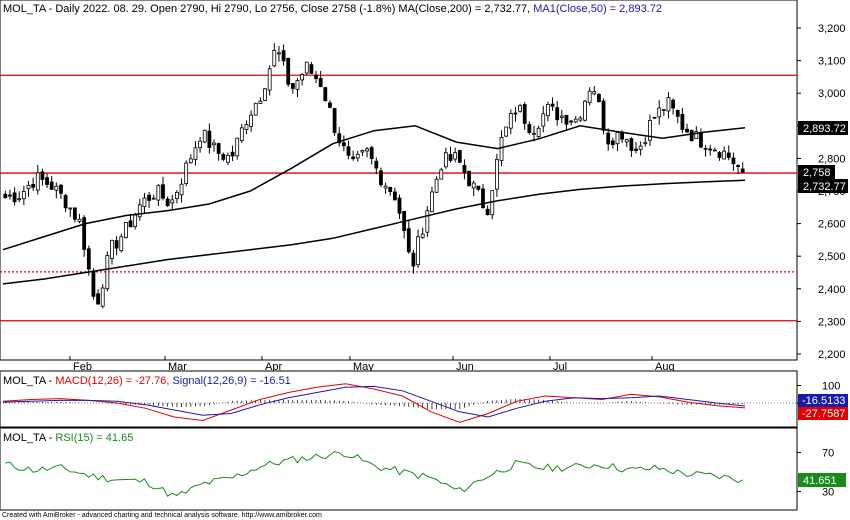 The height and width of the screenshot is (520, 850). What do you see at coordinates (363, 367) in the screenshot?
I see `x-tick-label: May` at bounding box center [363, 367].